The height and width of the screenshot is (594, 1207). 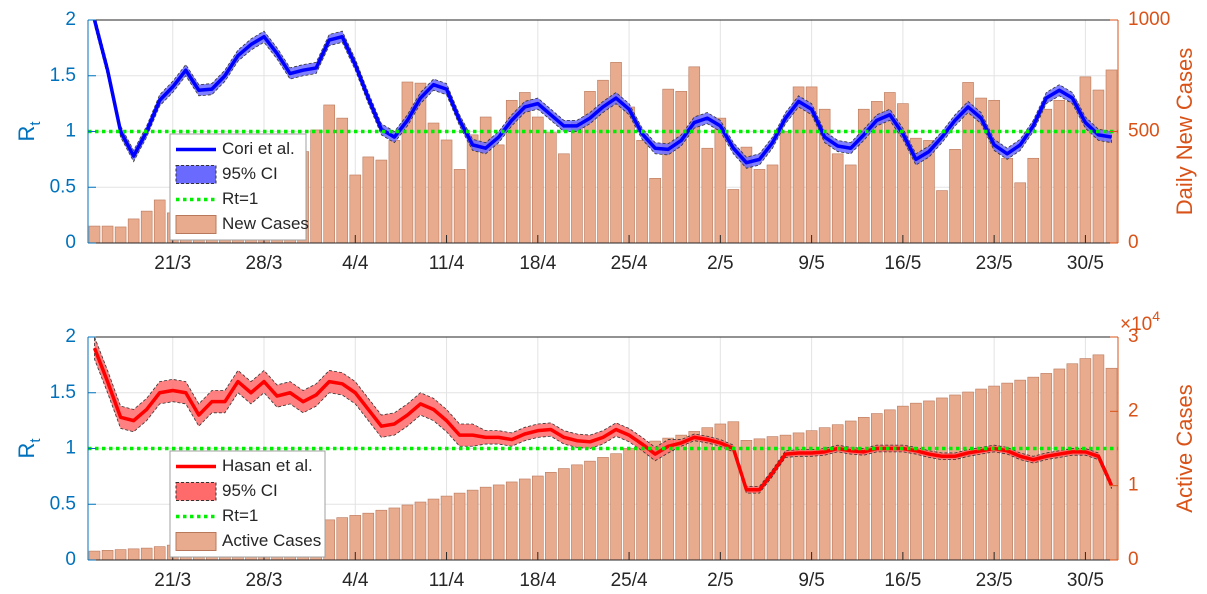 I want to click on x-tick-label: 28/3, so click(x=264, y=580).